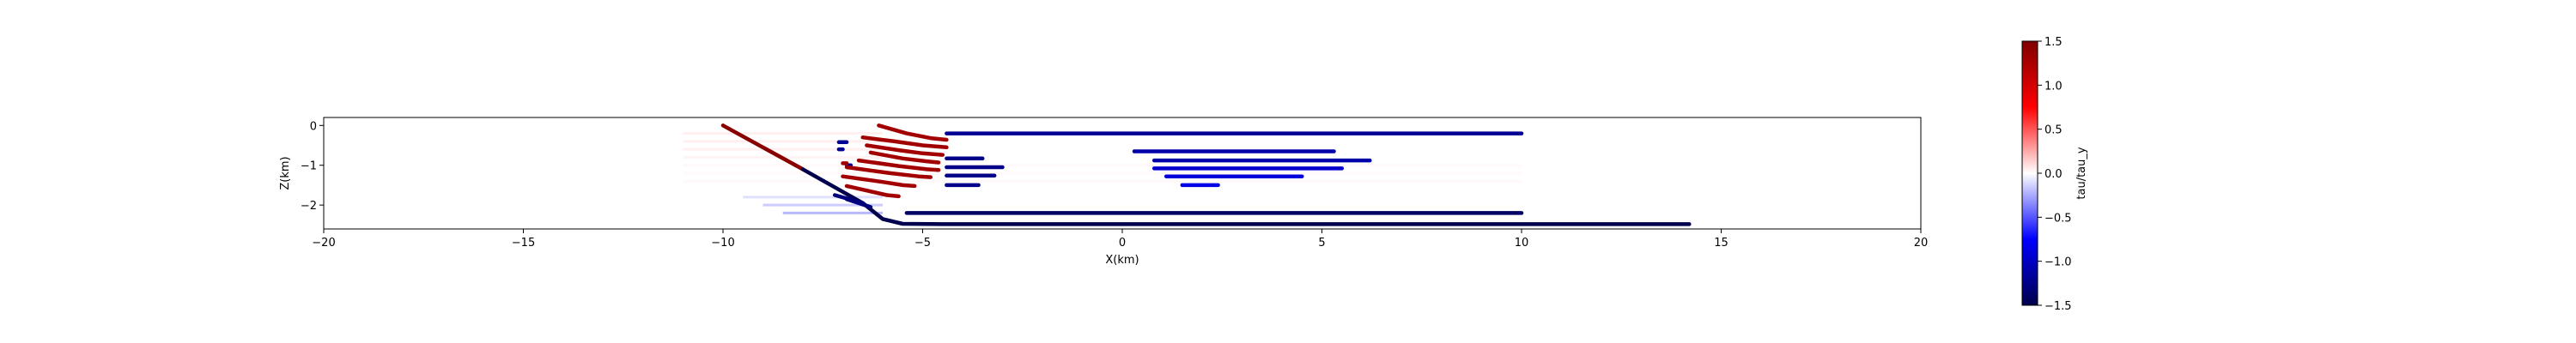 This screenshot has width=2576, height=343. What do you see at coordinates (922, 243) in the screenshot?
I see `x-tick-label: −5` at bounding box center [922, 243].